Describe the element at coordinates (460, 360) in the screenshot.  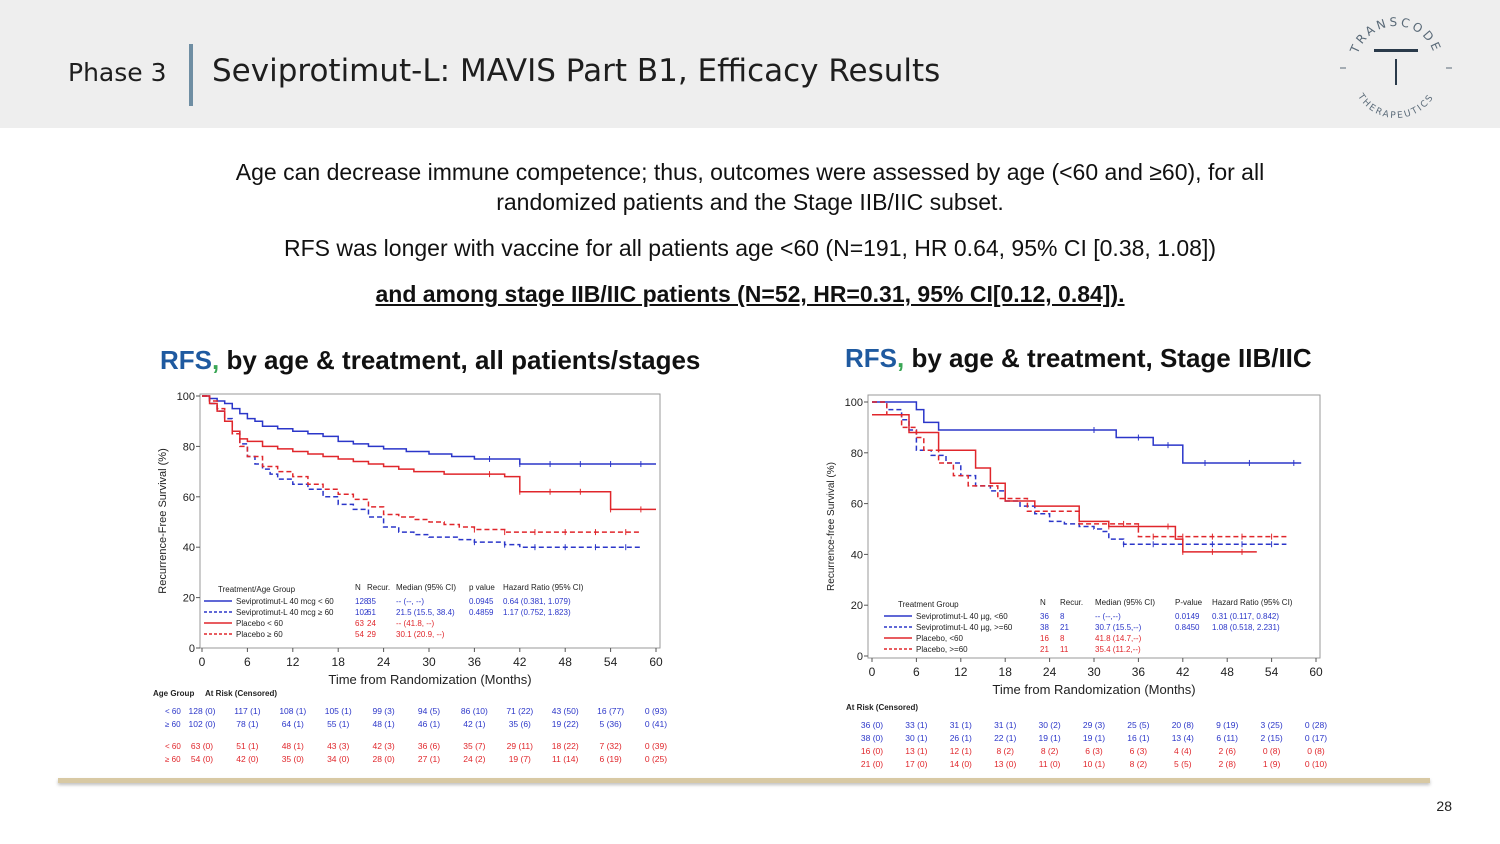
I see `panel-title-text: by age & treatment, all patients/stages` at that location.